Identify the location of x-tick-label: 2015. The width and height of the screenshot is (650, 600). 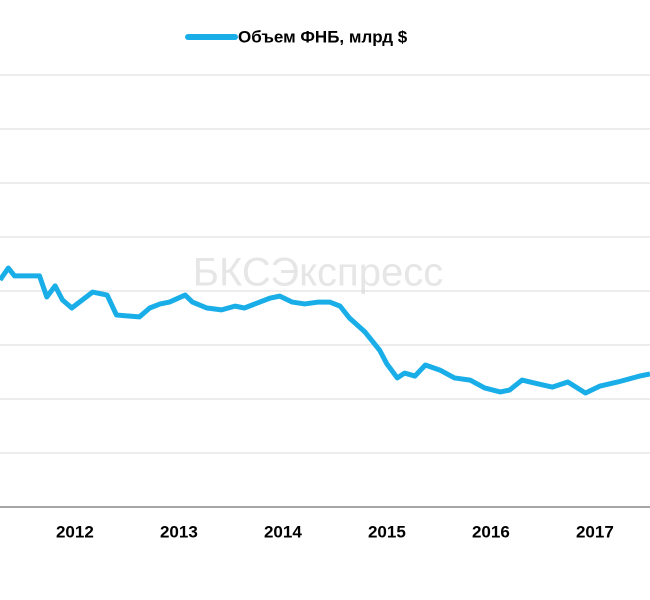
(387, 531).